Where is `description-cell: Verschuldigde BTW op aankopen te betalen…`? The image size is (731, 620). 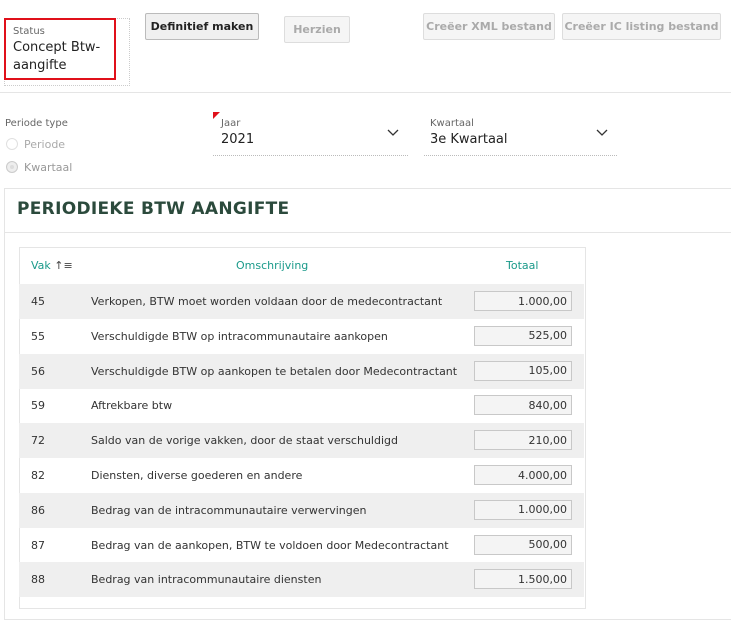 description-cell: Verschuldigde BTW op aankopen te betalen… is located at coordinates (274, 371).